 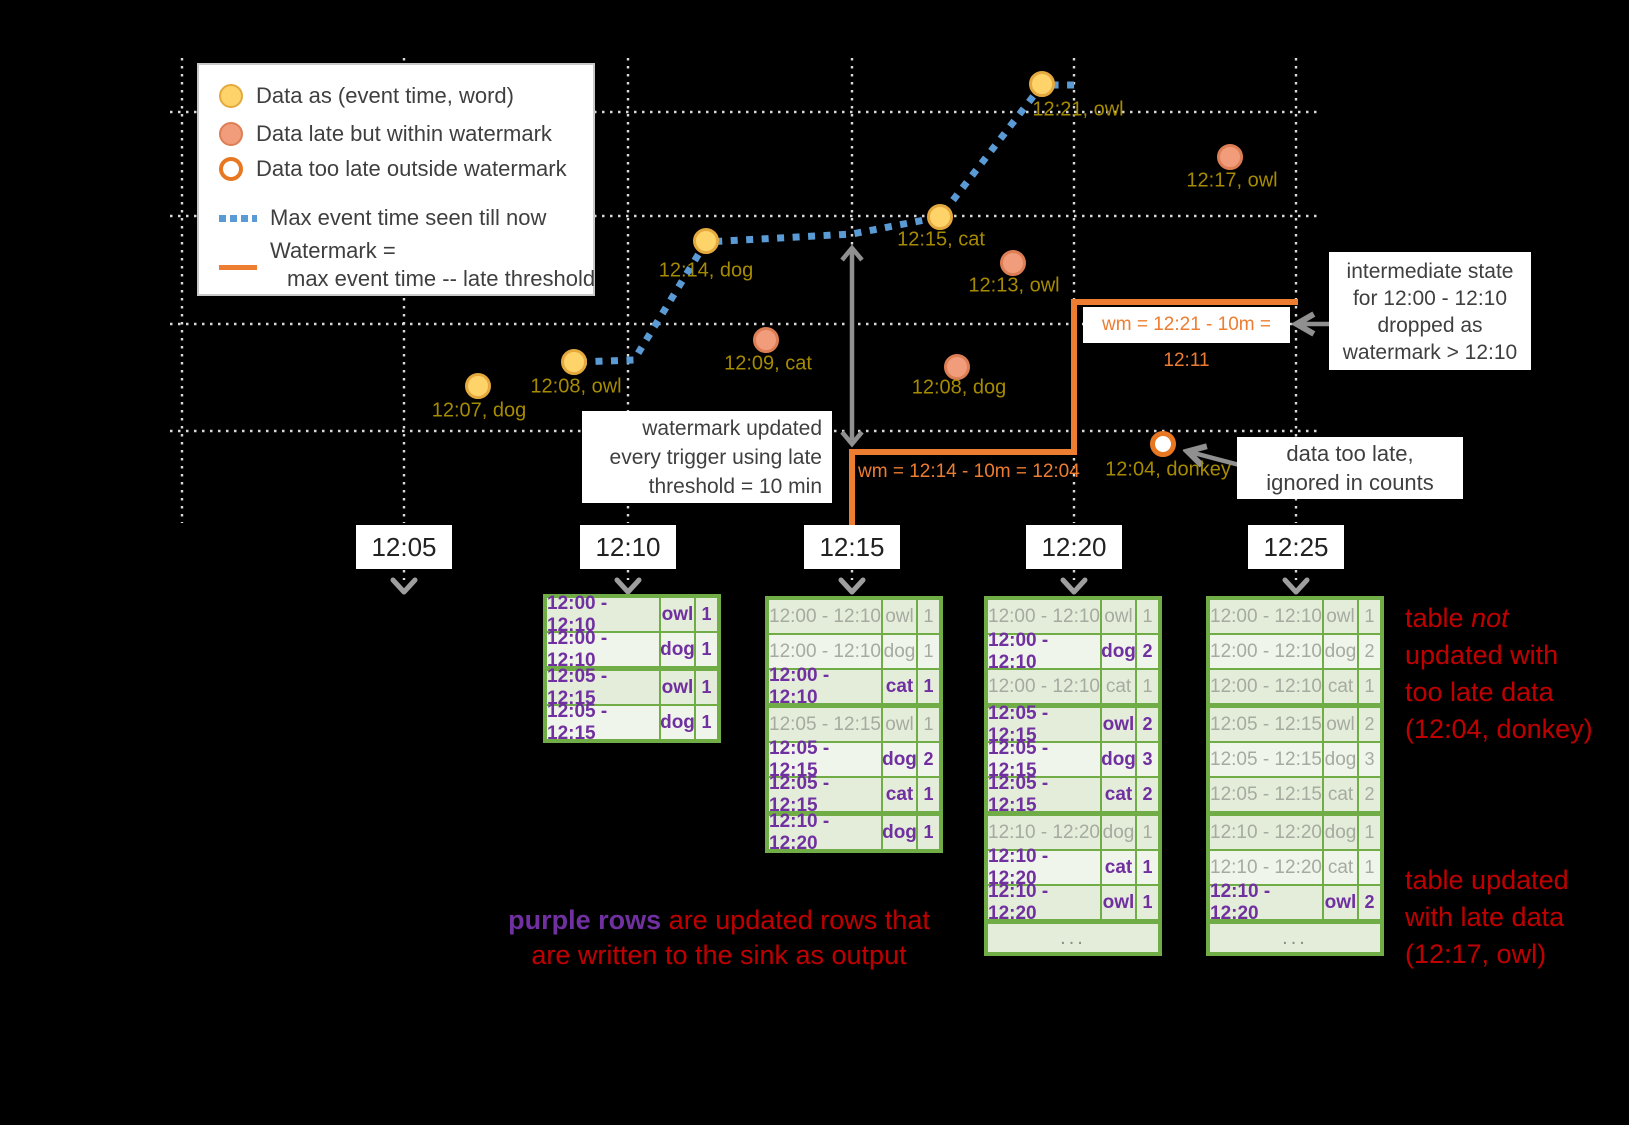 What do you see at coordinates (768, 363) in the screenshot?
I see `data-point-label: 12:09, cat` at bounding box center [768, 363].